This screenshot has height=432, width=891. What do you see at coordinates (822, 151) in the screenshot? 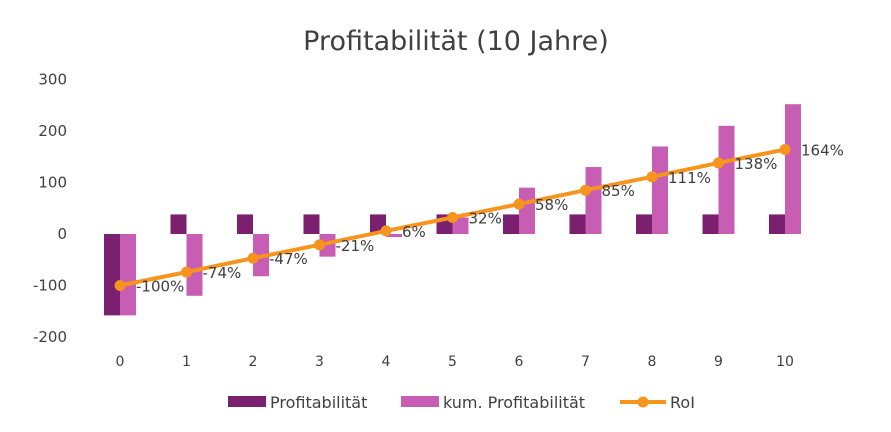
I see `roi-data-label: 164%` at bounding box center [822, 151].